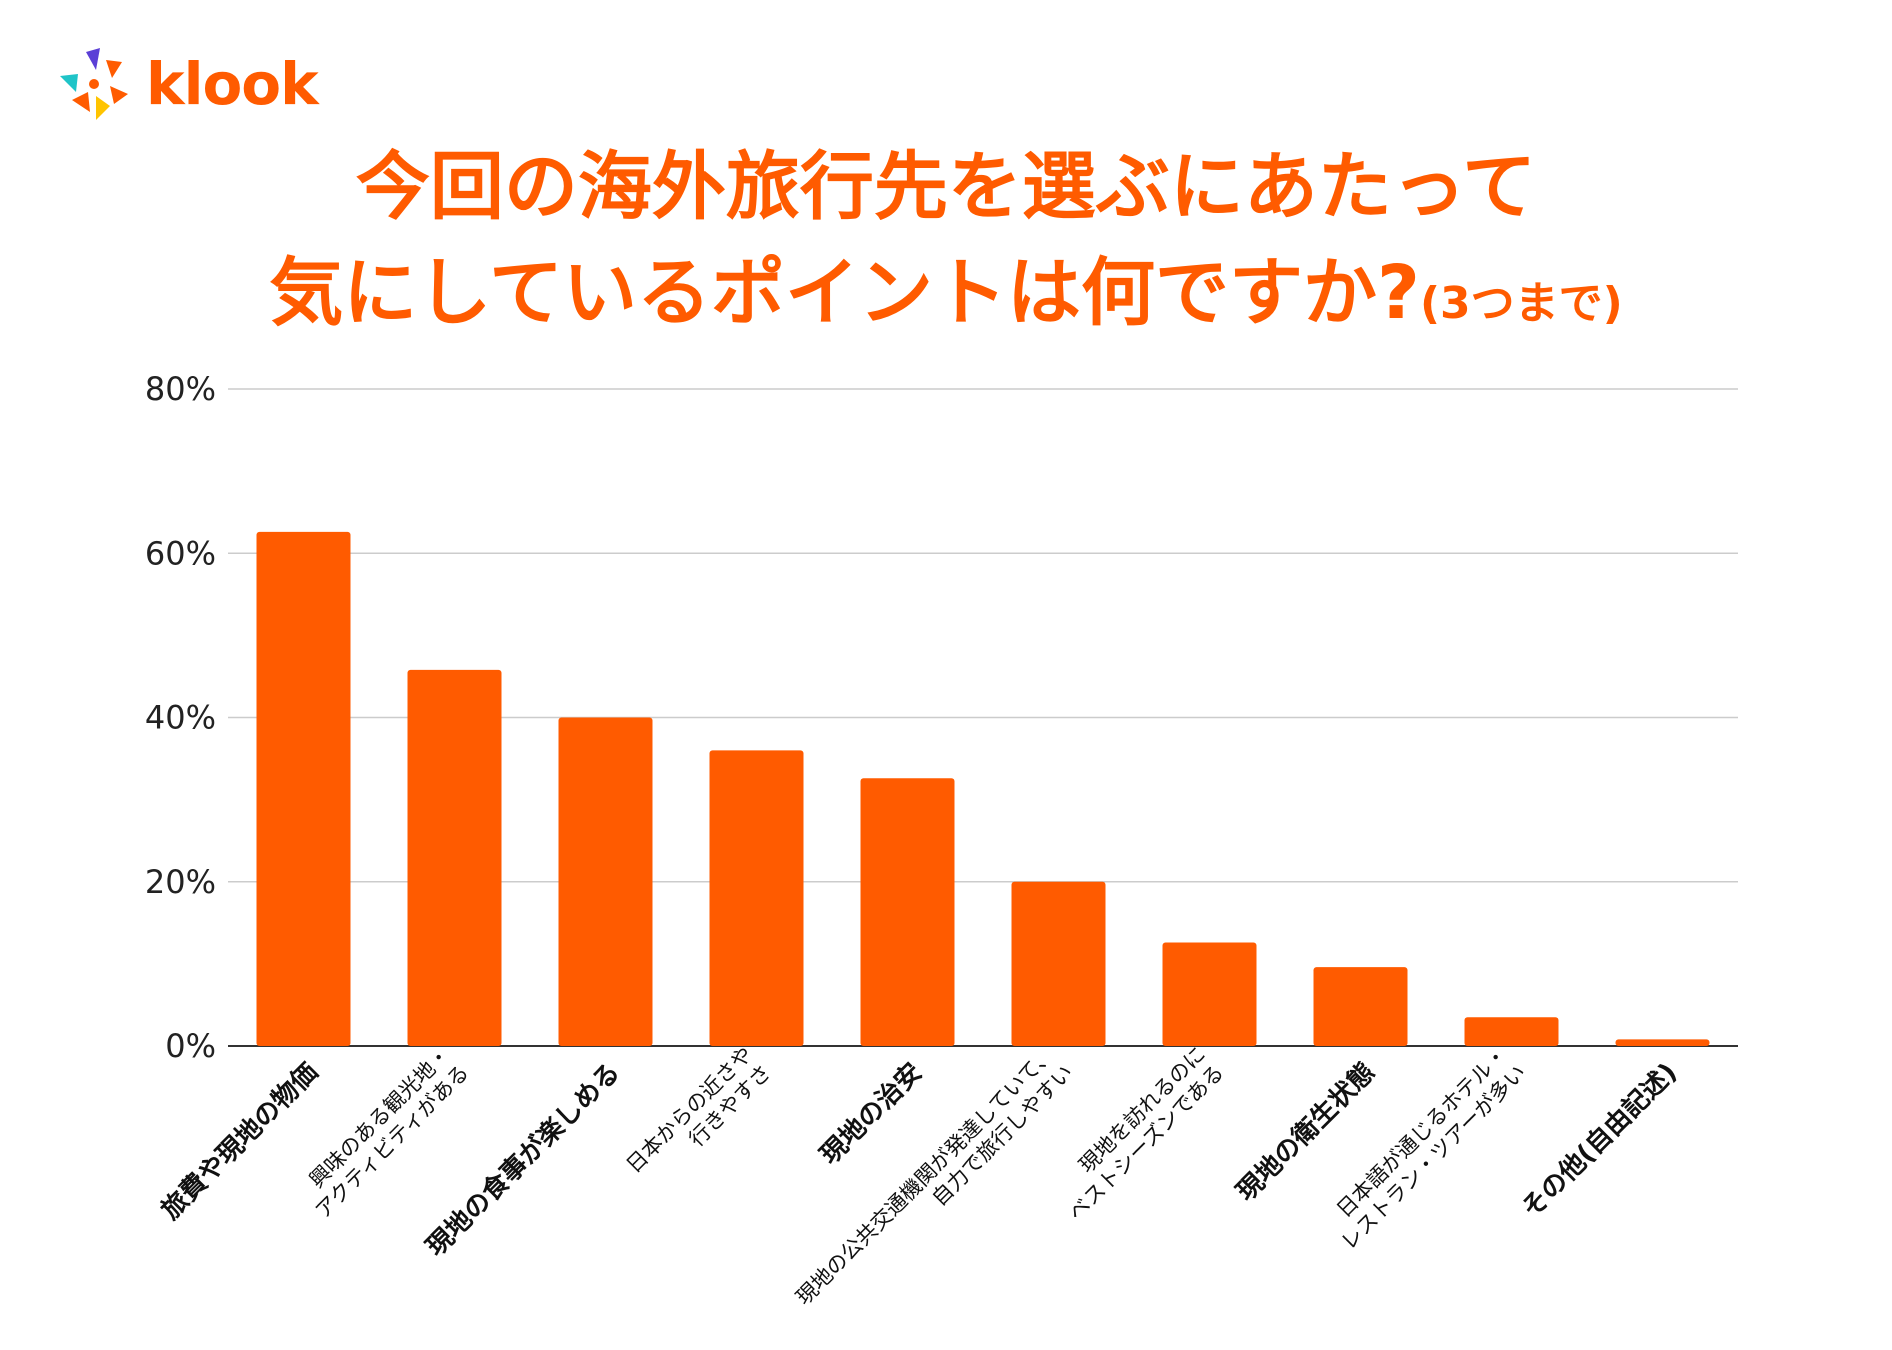 The height and width of the screenshot is (1350, 1892). I want to click on klook-logo-text: klook, so click(232, 84).